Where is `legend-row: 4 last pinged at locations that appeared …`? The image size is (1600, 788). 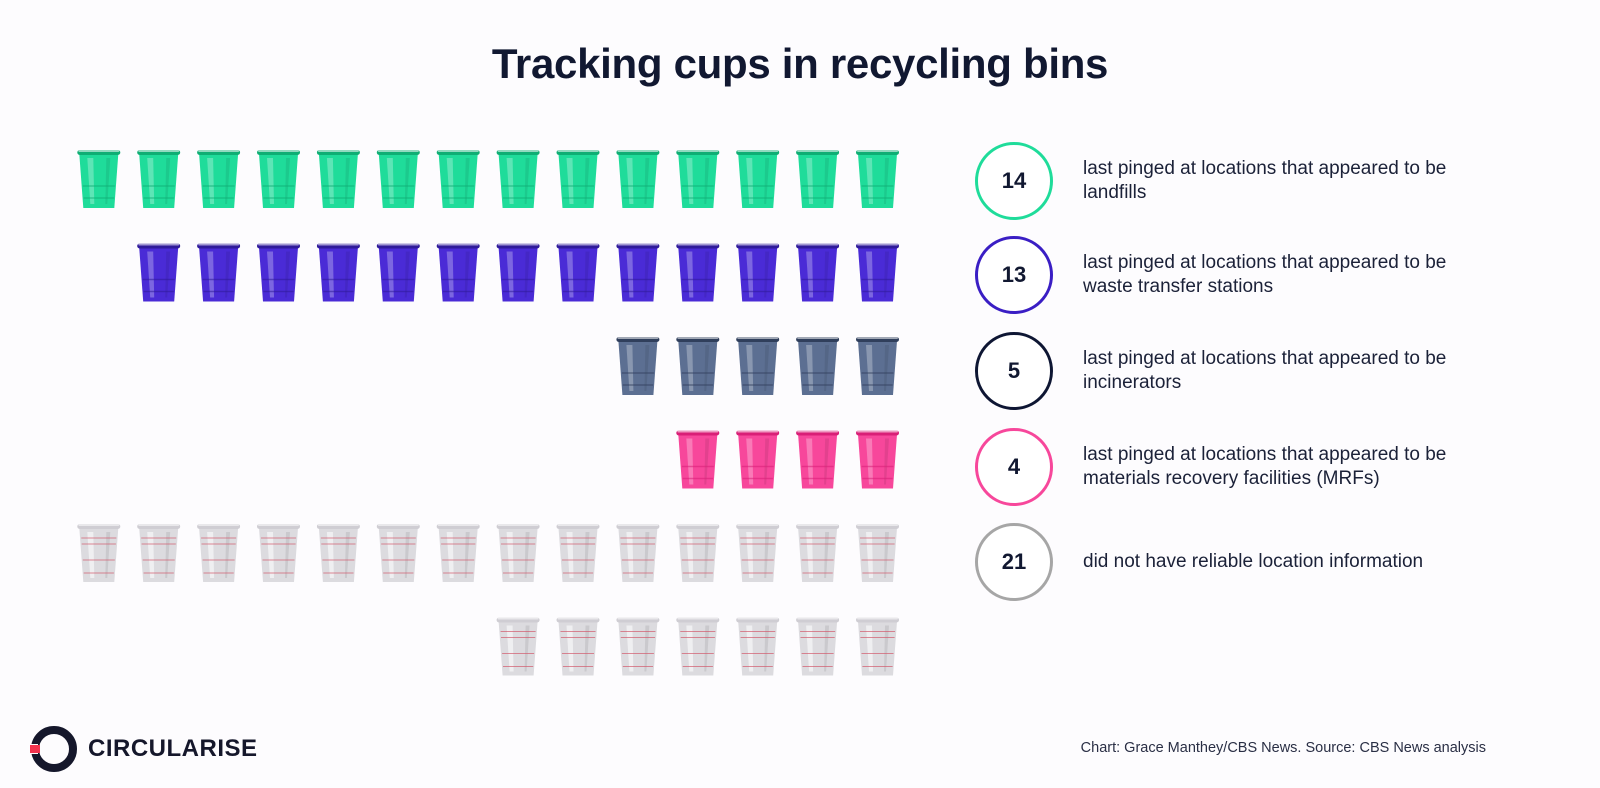
legend-row: 4 last pinged at locations that appeared … is located at coordinates (1255, 468).